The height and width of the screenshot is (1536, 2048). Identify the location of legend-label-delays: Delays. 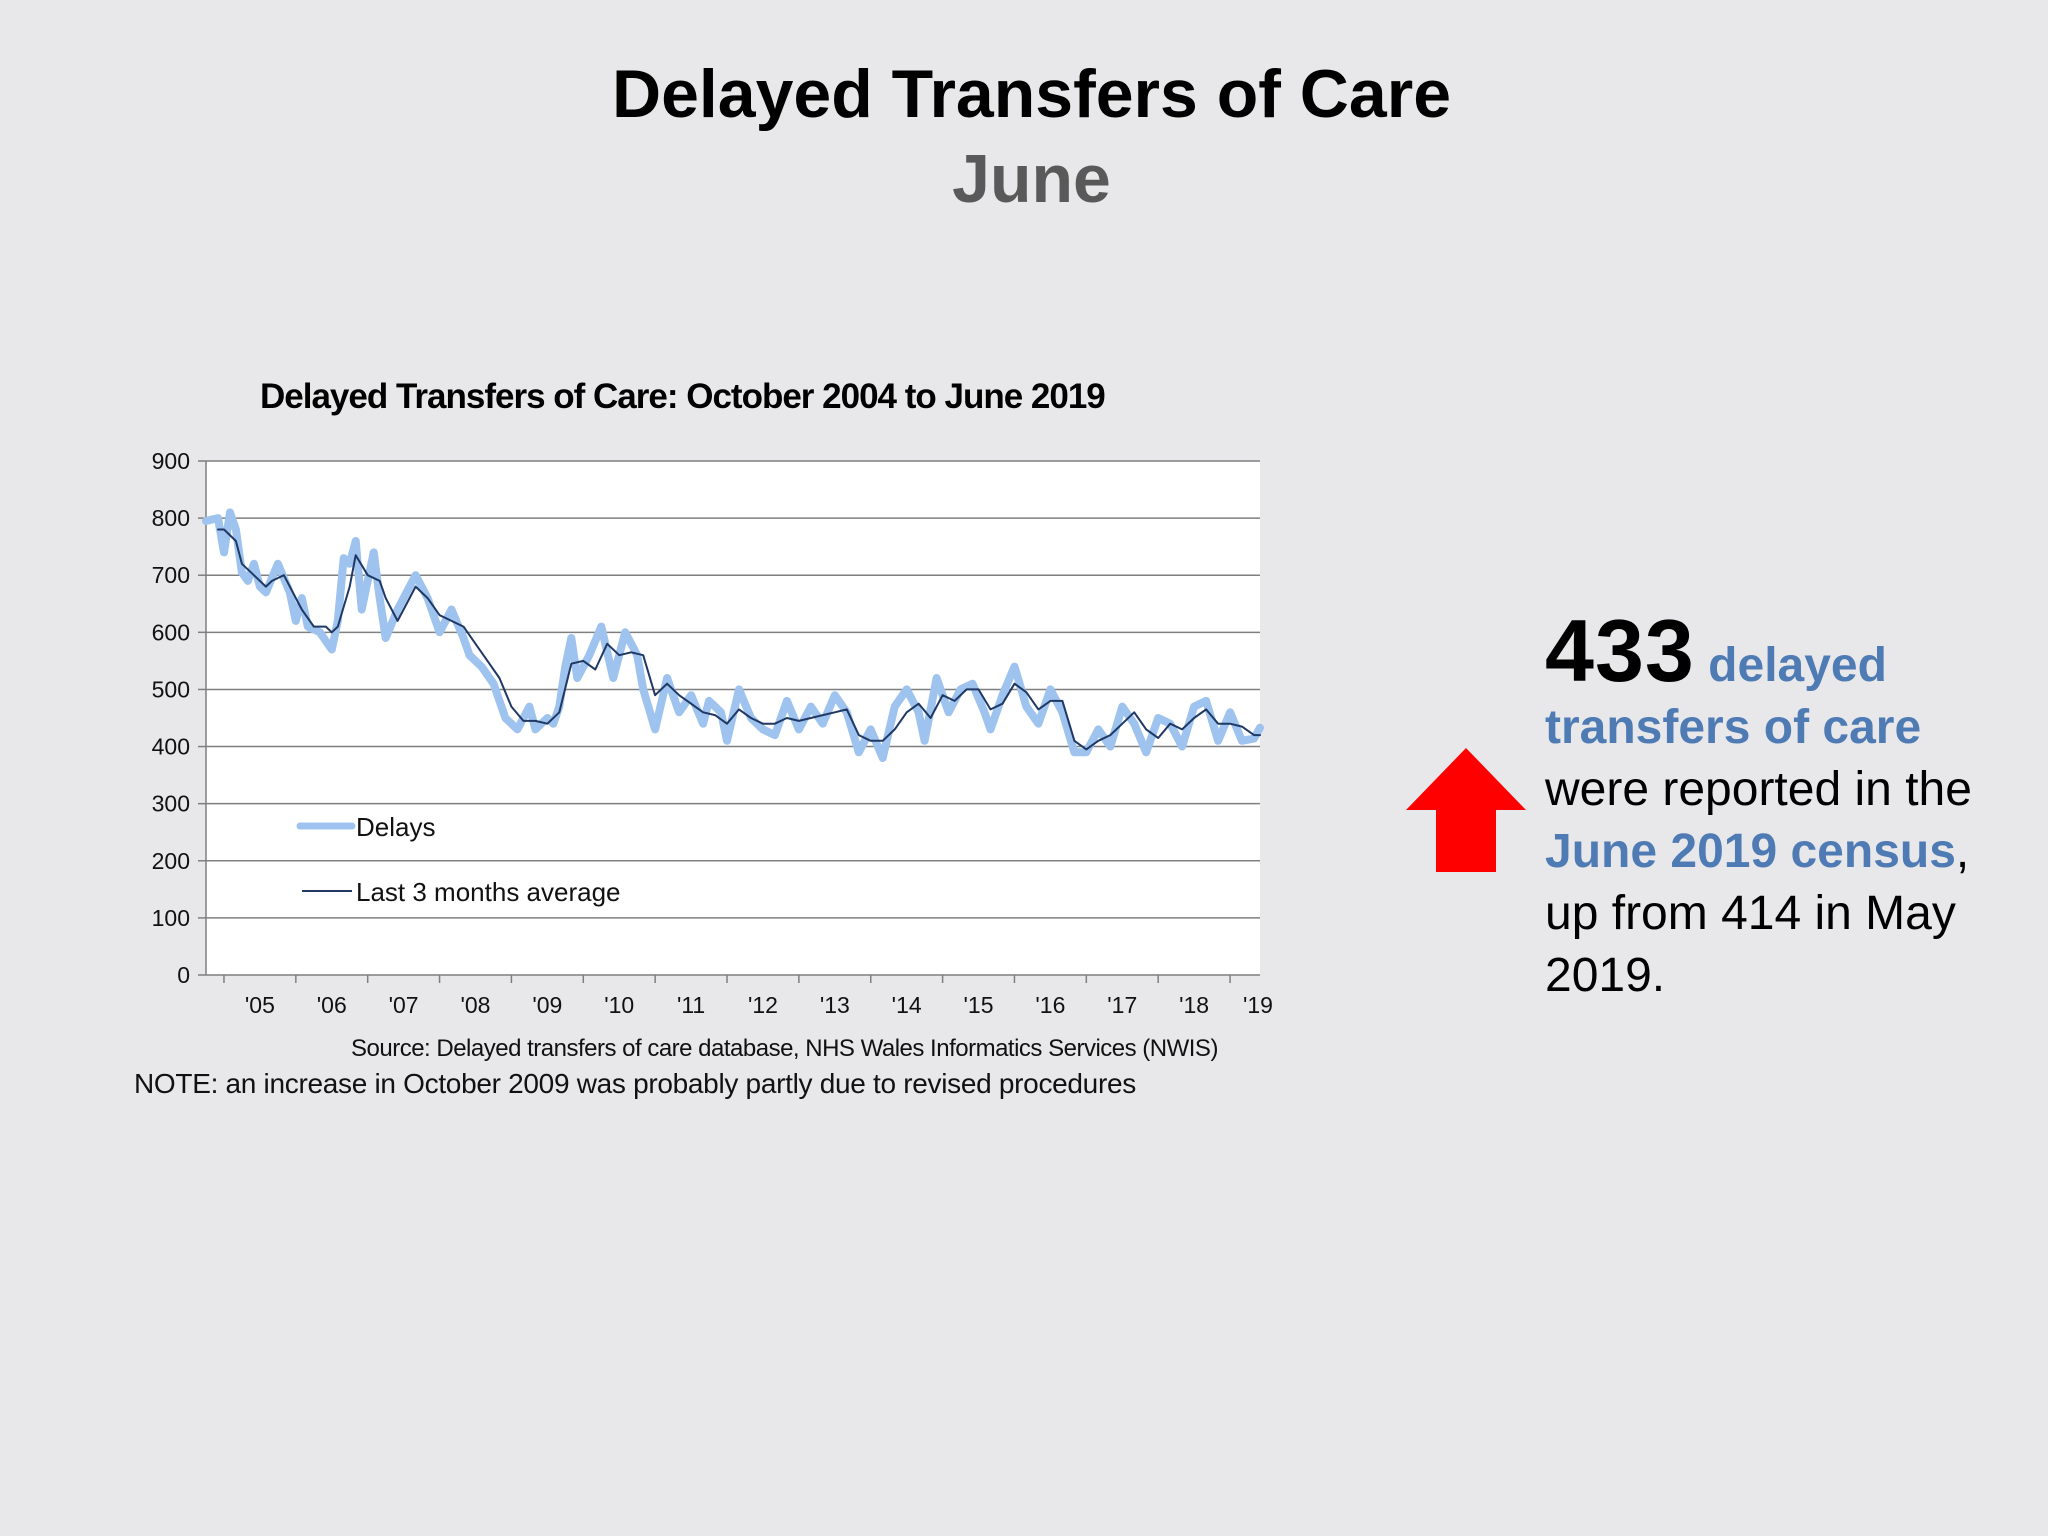
(395, 827).